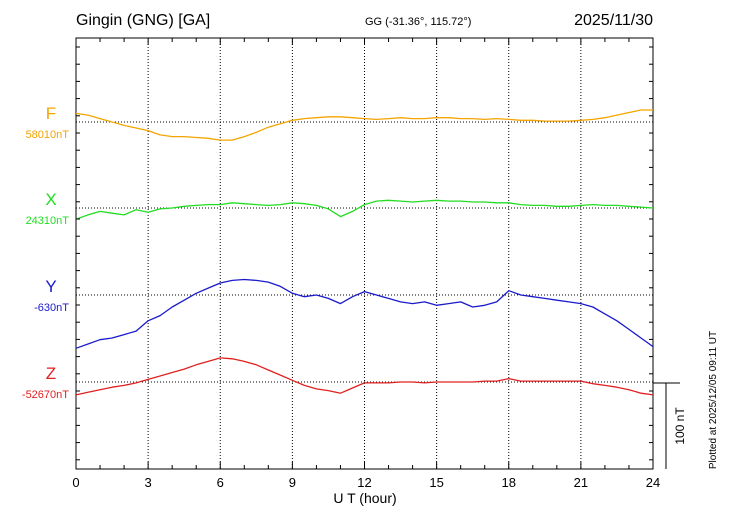  Describe the element at coordinates (509, 482) in the screenshot. I see `x-tick-label-18: 18` at that location.